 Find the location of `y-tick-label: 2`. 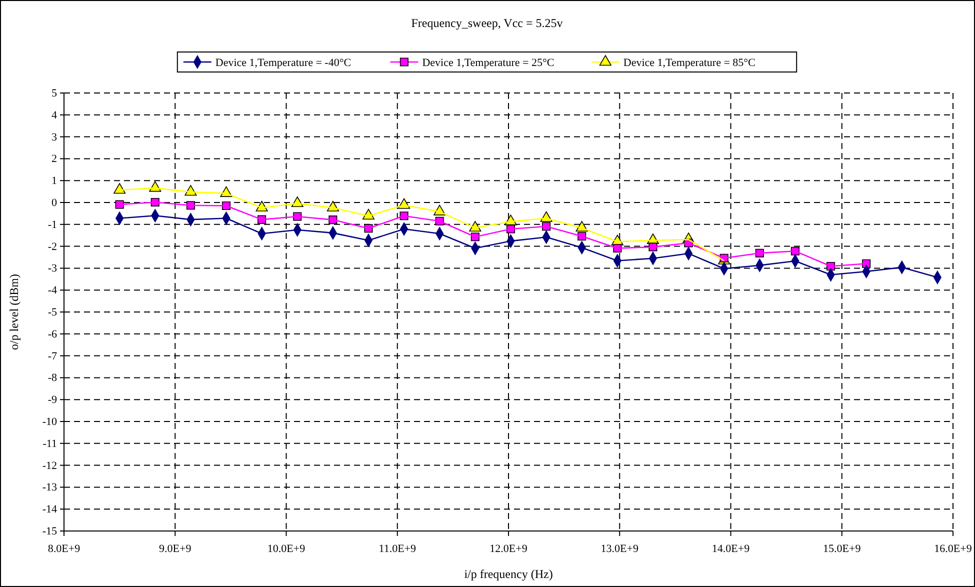

y-tick-label: 2 is located at coordinates (54, 159).